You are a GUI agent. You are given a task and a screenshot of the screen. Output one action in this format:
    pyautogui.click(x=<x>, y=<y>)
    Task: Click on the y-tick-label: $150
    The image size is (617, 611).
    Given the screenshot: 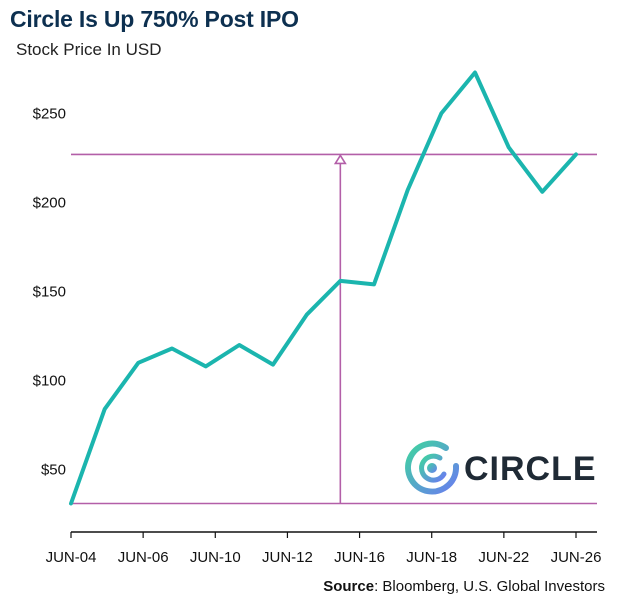 What is the action you would take?
    pyautogui.click(x=49, y=292)
    